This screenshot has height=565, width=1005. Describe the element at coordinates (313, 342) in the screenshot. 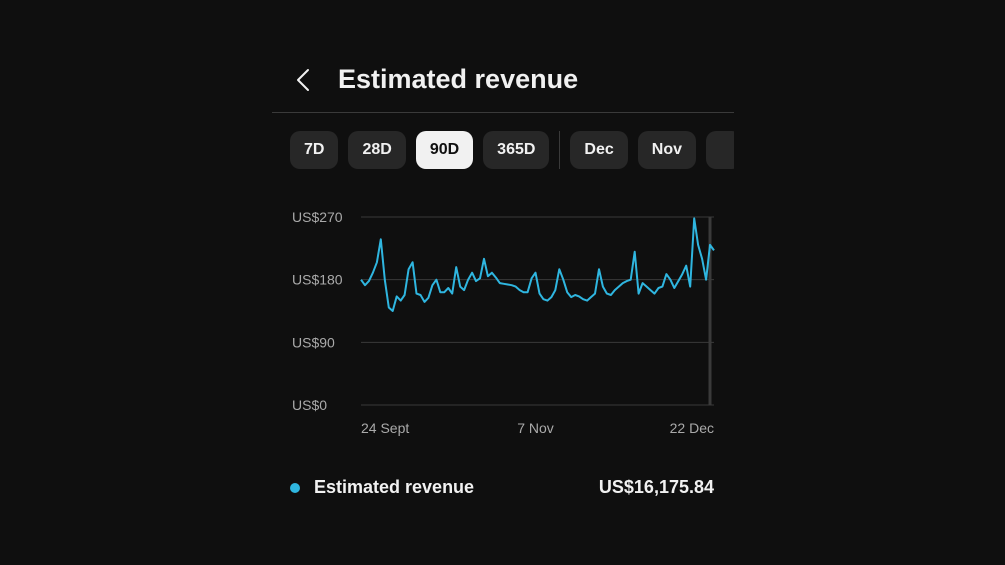

I see `y-tick-label: US$90` at that location.